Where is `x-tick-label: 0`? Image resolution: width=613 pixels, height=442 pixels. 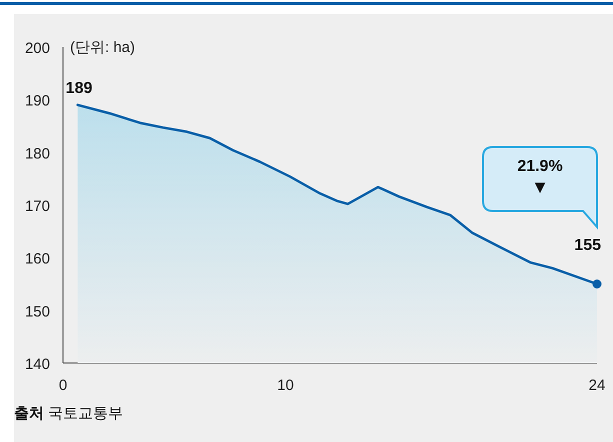 x-tick-label: 0 is located at coordinates (63, 385).